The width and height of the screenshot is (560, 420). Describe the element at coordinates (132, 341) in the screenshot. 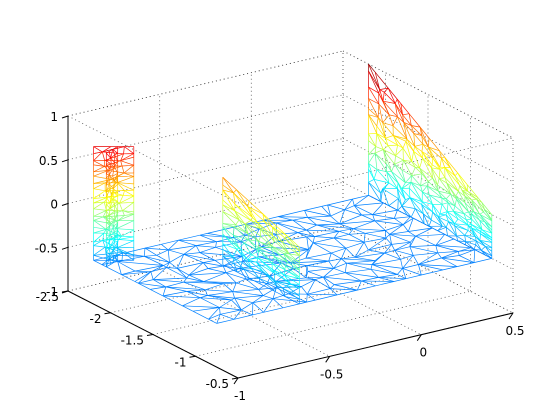

I see `y-tick-label: -1.5` at that location.